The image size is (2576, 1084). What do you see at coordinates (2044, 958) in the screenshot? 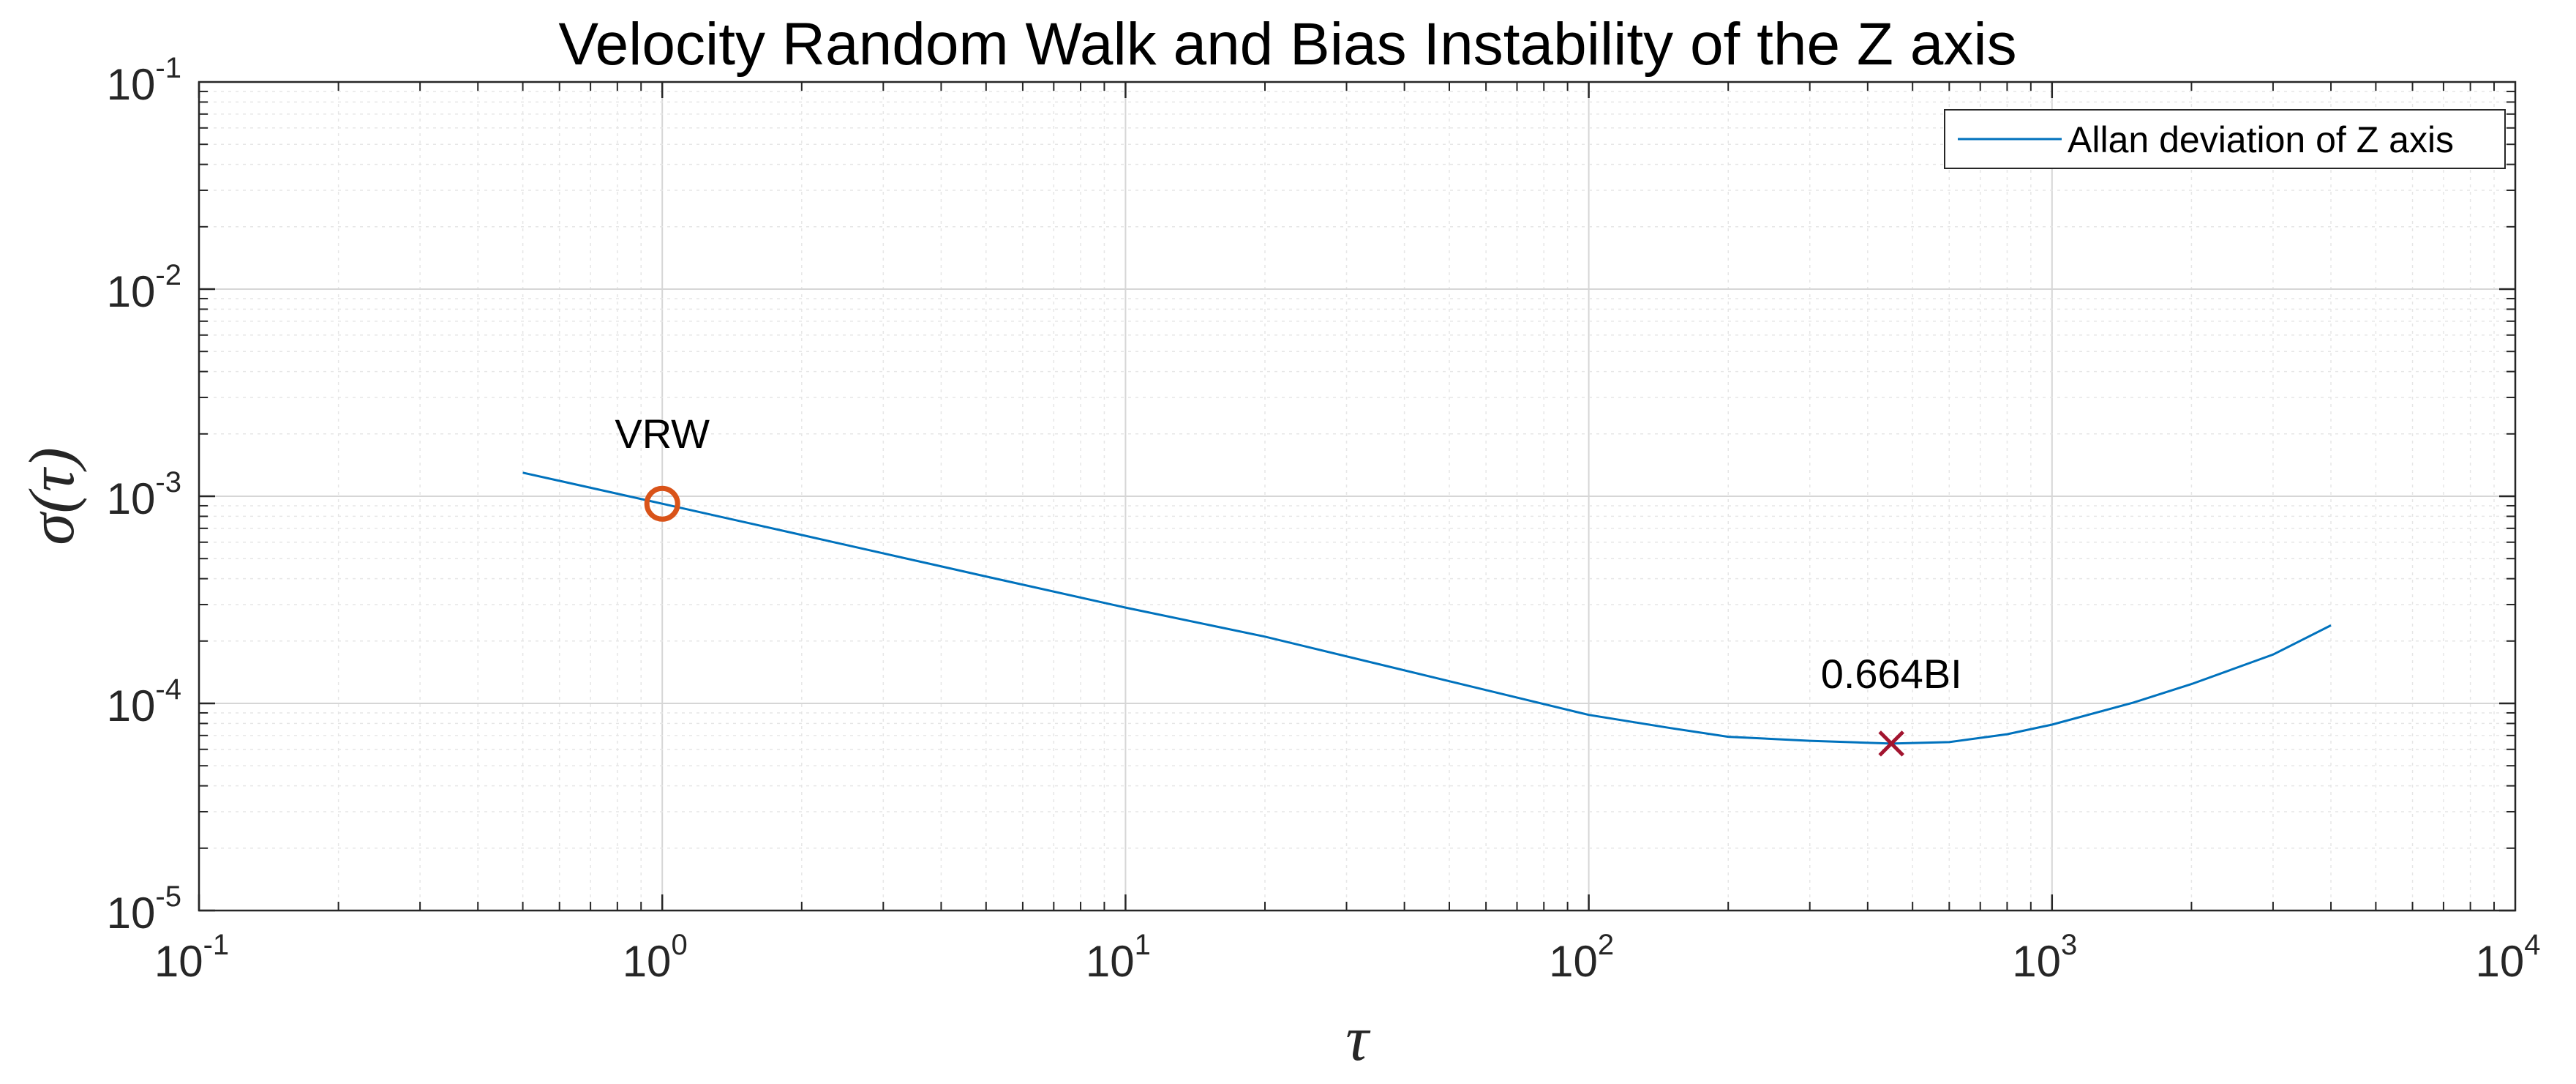
I see `x-tick-label: 10³` at bounding box center [2044, 958].